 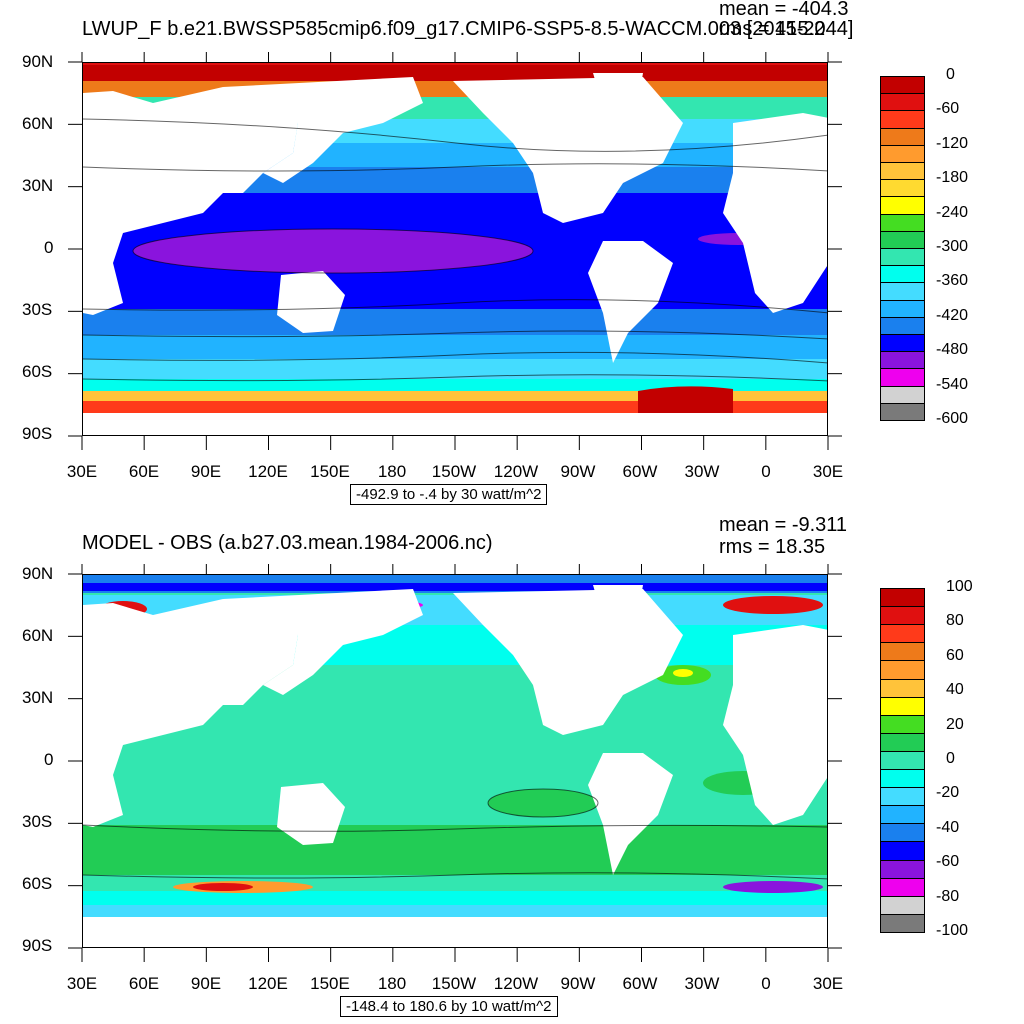 What do you see at coordinates (955, 655) in the screenshot?
I see `colorbar-label: 60` at bounding box center [955, 655].